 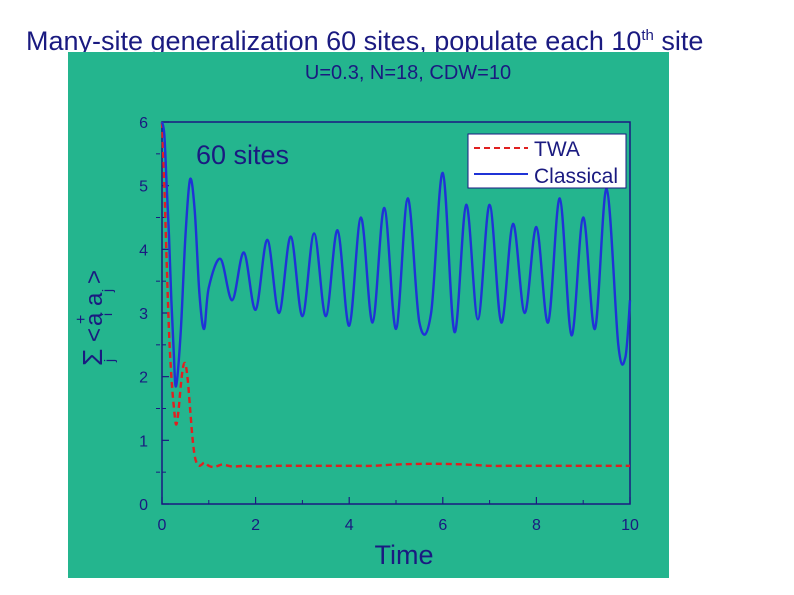 I want to click on slide-title-tail: site, so click(x=678, y=41).